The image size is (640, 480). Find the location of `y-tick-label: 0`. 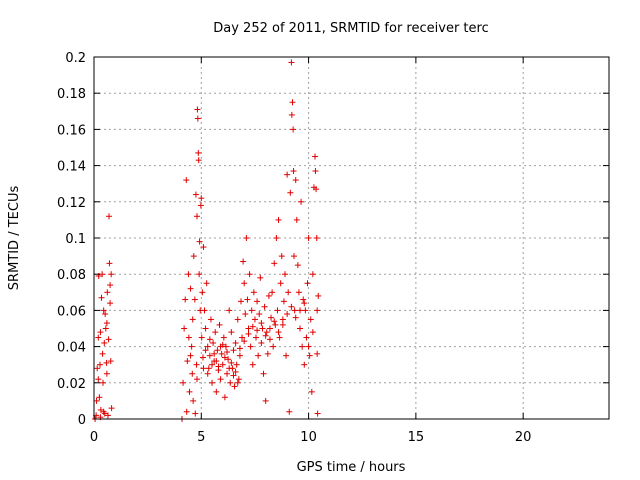

y-tick-label: 0 is located at coordinates (82, 420).